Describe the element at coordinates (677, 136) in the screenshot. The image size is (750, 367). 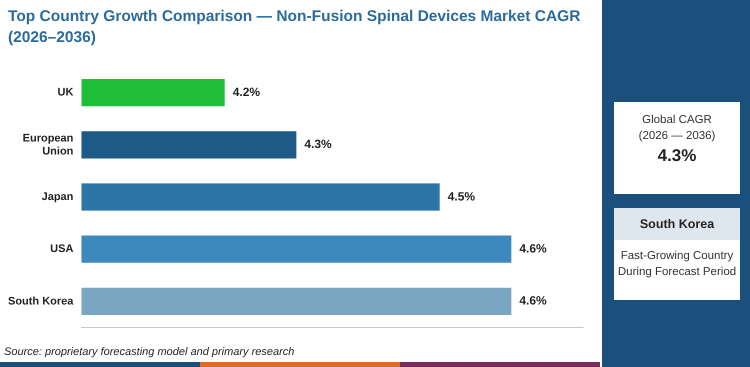
I see `text: (2026 — 2036)` at that location.